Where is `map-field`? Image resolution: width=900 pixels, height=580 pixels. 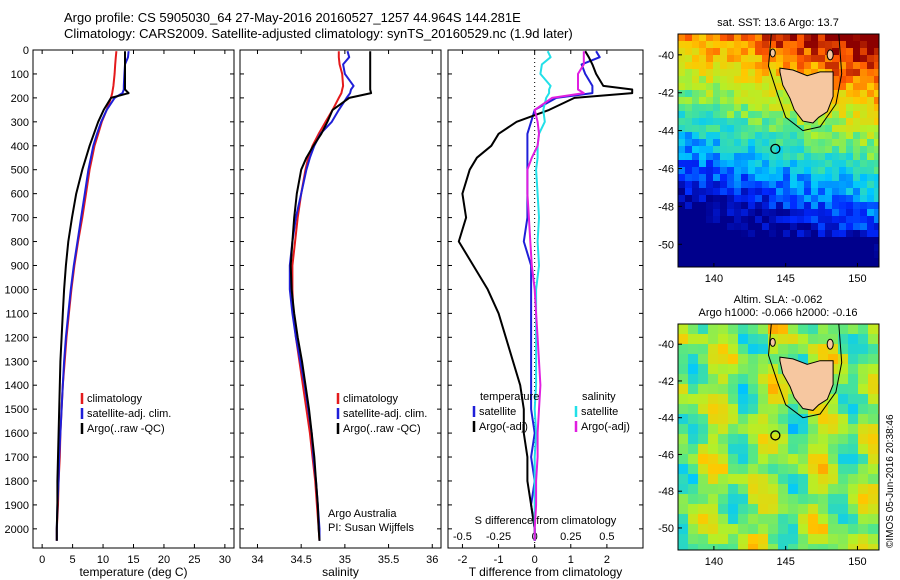
map-field is located at coordinates (778, 437).